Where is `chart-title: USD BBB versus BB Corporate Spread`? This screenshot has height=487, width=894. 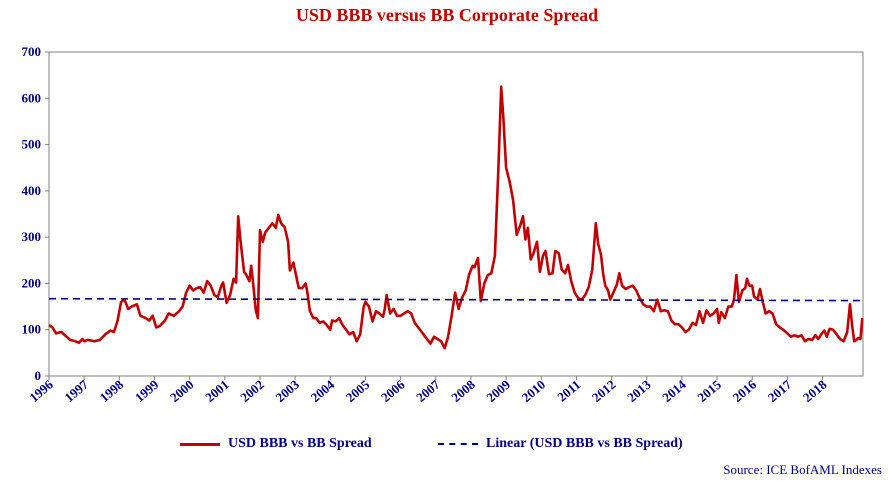
chart-title: USD BBB versus BB Corporate Spread is located at coordinates (447, 15).